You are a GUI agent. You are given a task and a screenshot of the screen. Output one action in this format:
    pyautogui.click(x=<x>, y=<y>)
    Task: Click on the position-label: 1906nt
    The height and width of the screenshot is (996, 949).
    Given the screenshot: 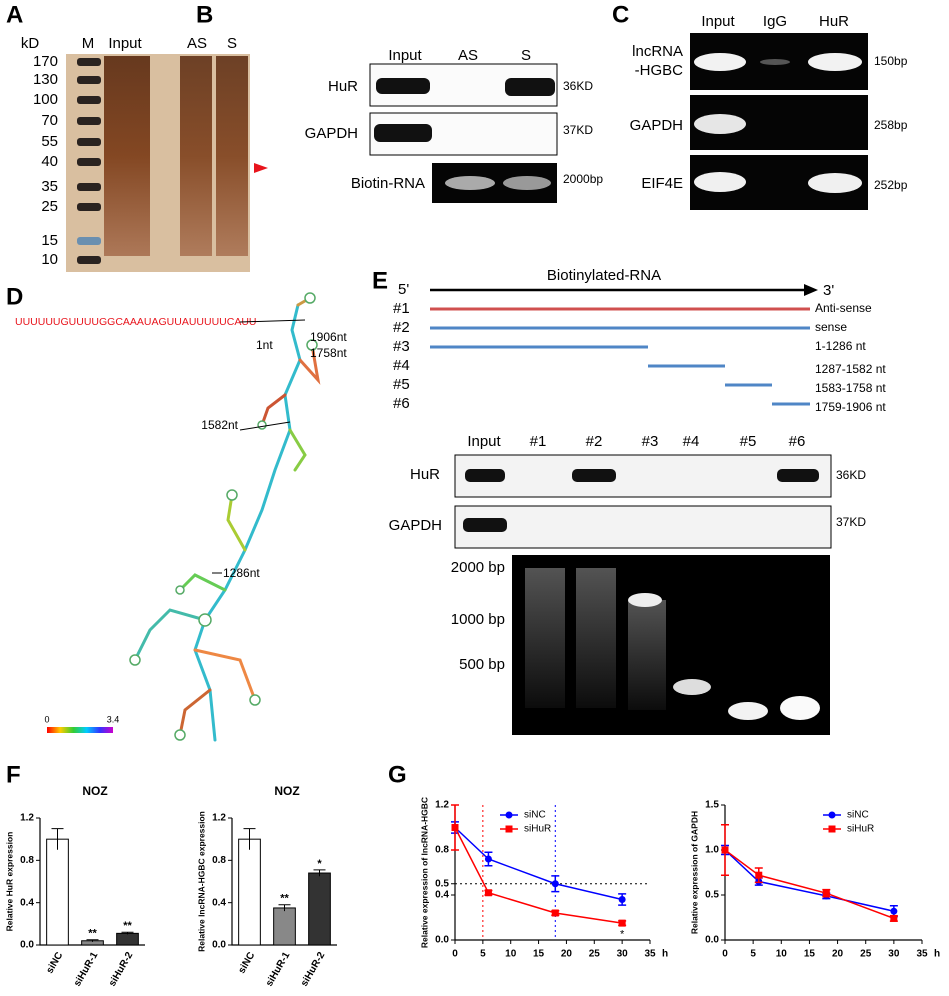 What is the action you would take?
    pyautogui.click(x=328, y=337)
    